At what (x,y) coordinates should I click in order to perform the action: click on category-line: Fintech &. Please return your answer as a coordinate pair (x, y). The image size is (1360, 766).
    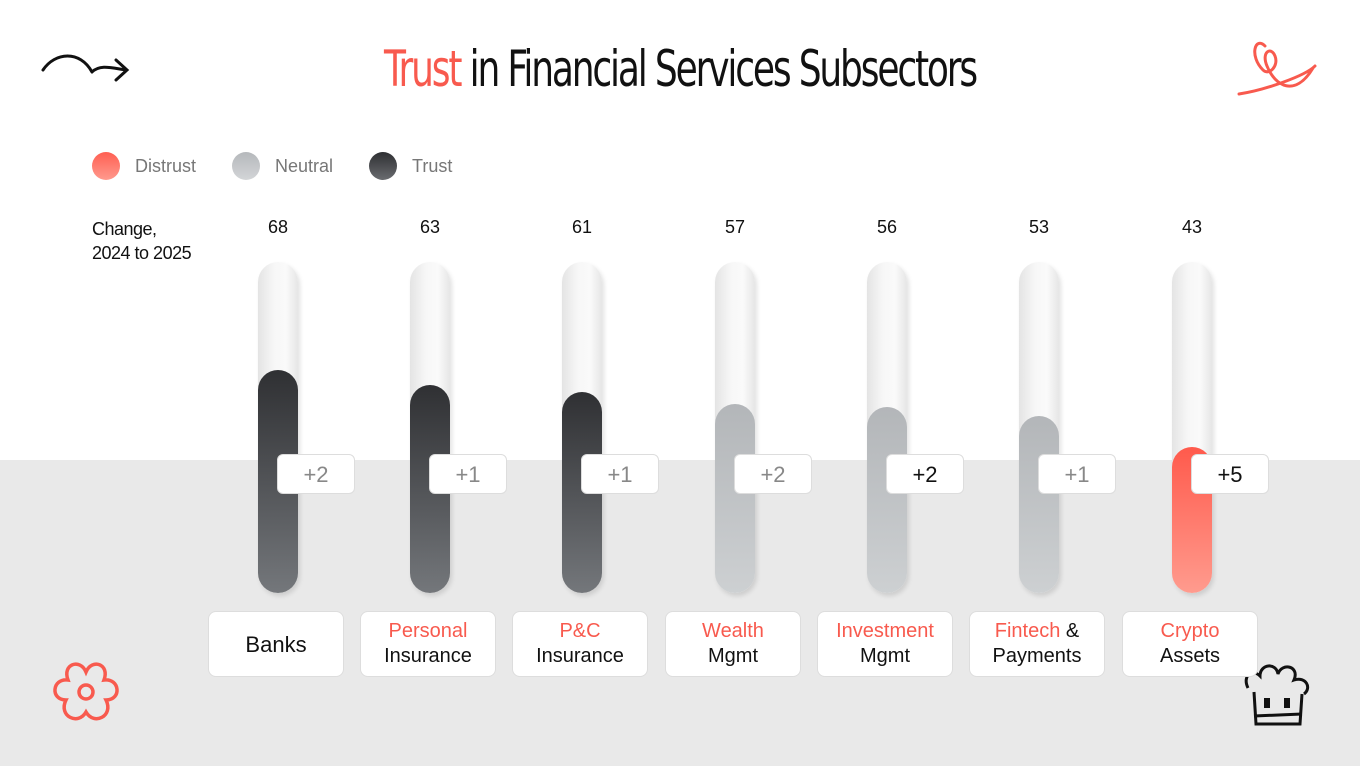
    Looking at the image, I should click on (1037, 631).